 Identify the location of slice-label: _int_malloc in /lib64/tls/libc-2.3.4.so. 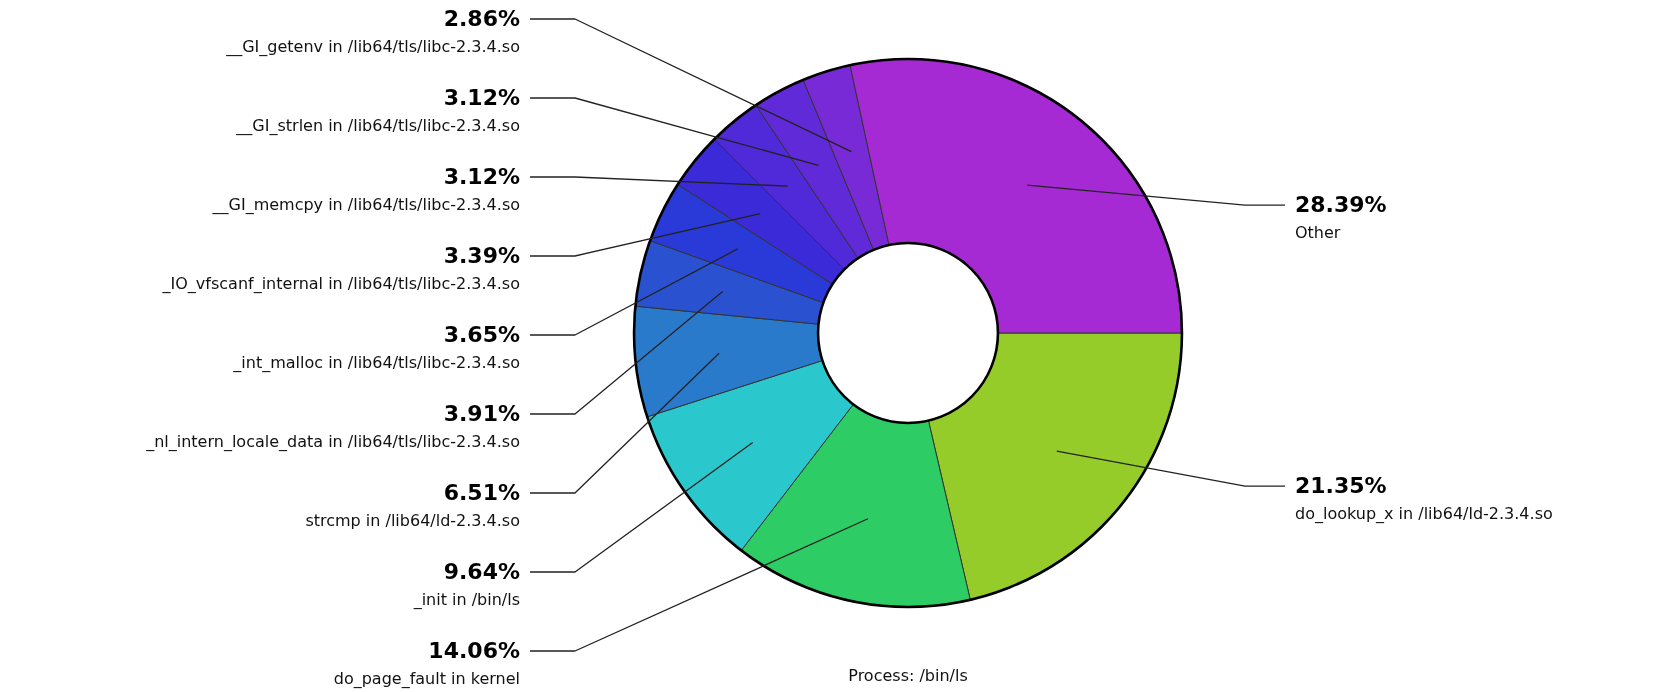
(376, 363).